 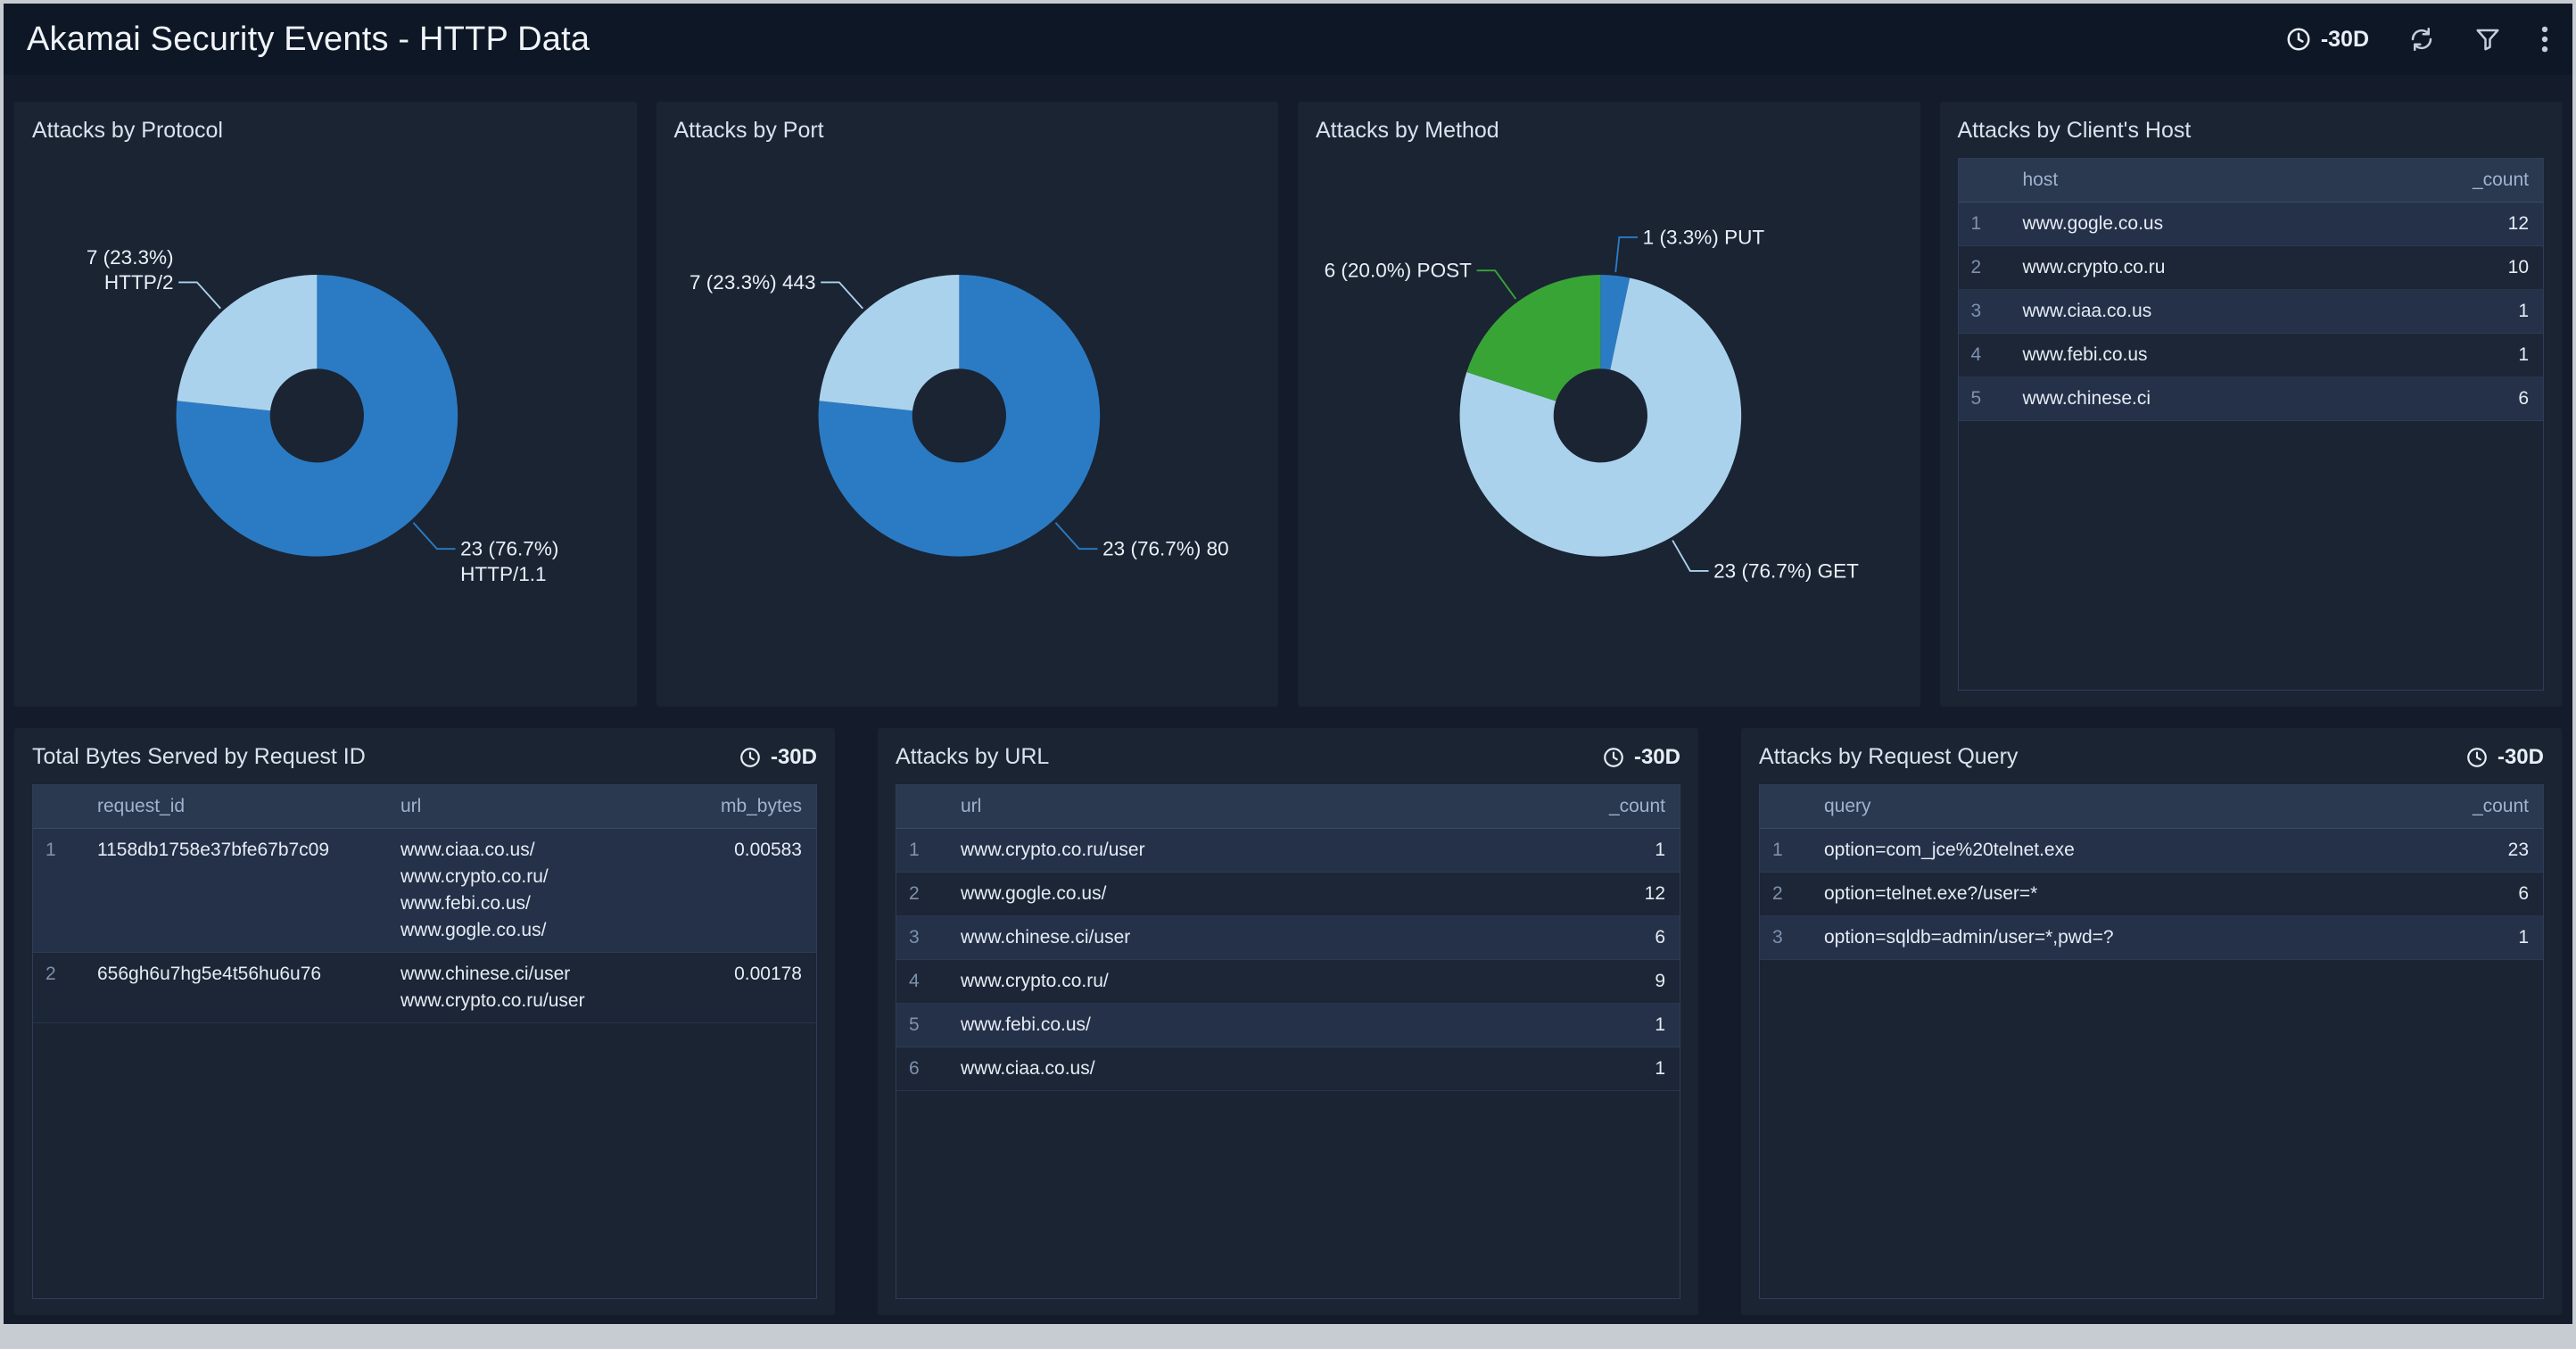 I want to click on port-donut-chart: 23 (76.7%) 80 7 (23.3%) 443, so click(x=959, y=415).